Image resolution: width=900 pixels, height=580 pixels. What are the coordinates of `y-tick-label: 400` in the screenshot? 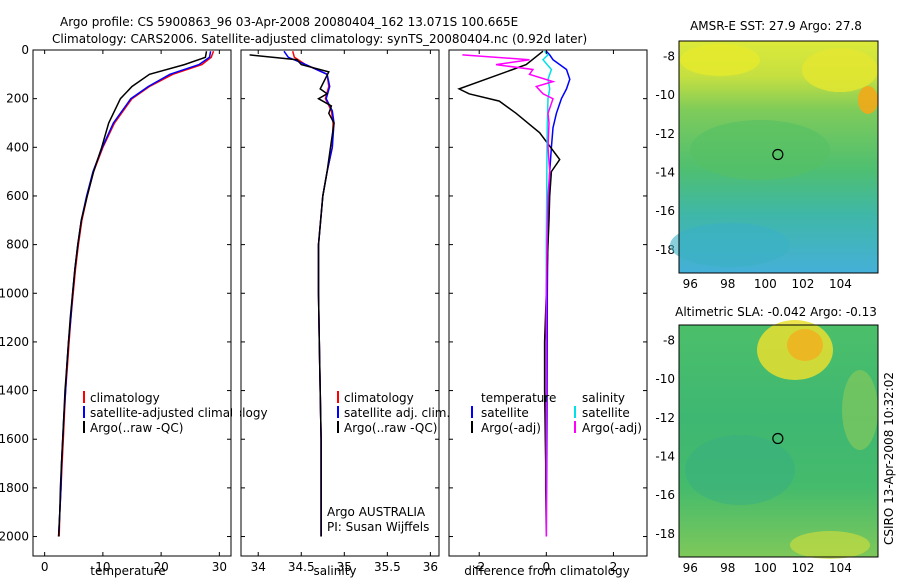 It's located at (17, 147).